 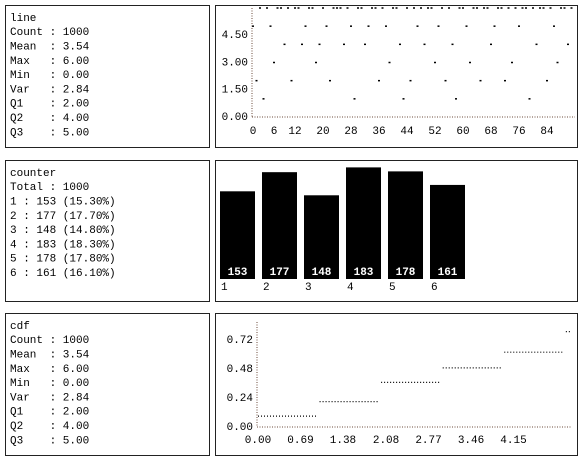 What do you see at coordinates (240, 399) in the screenshot?
I see `y-tick-label: 0.24` at bounding box center [240, 399].